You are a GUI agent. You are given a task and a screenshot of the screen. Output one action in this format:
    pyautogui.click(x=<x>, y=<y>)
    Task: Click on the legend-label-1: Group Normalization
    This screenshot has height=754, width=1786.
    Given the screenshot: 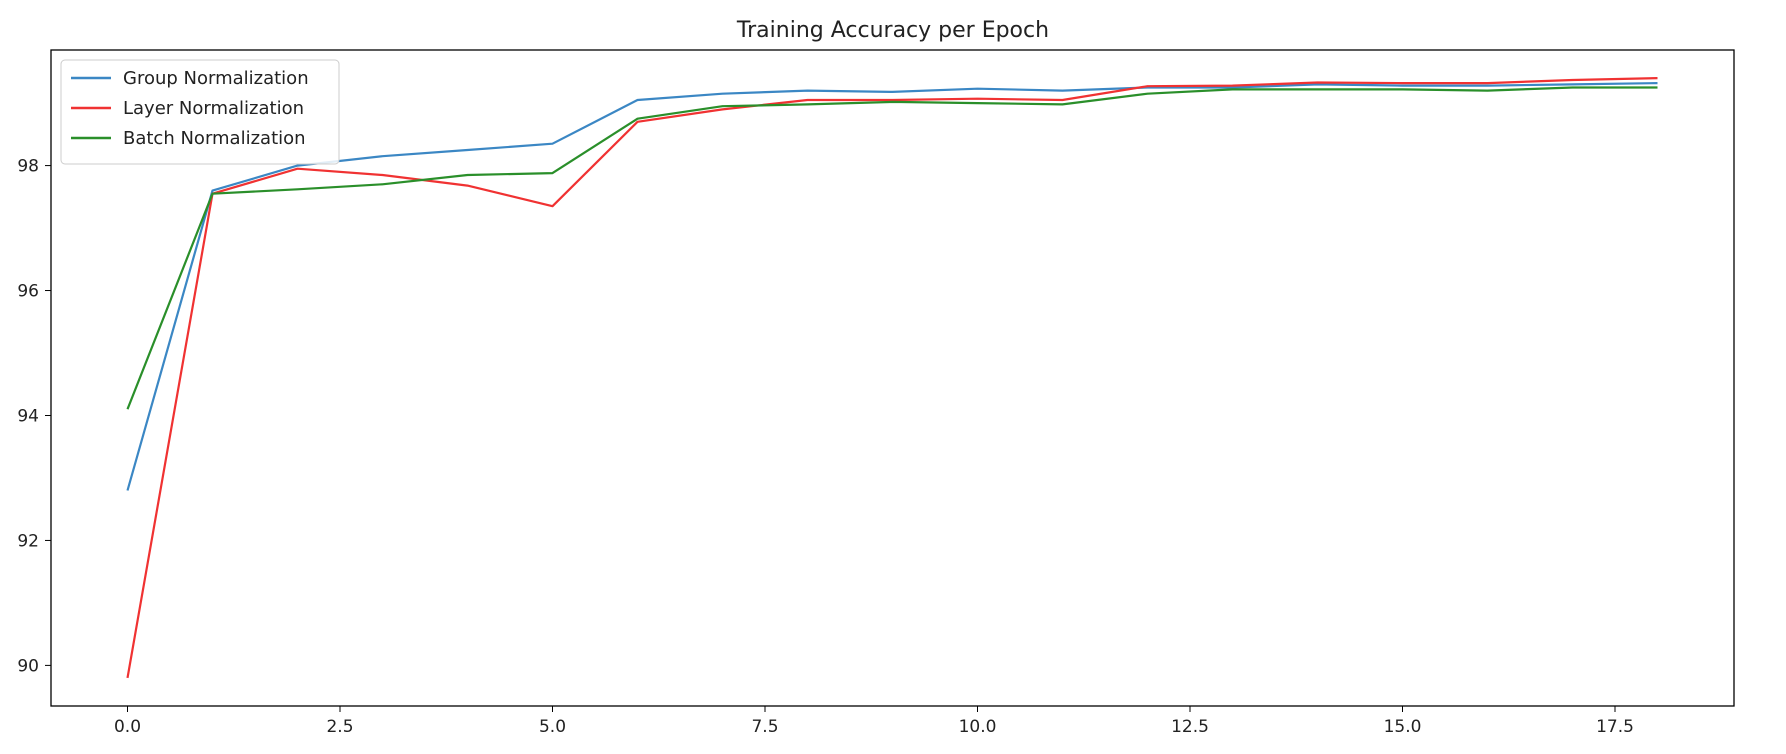 What is the action you would take?
    pyautogui.click(x=216, y=78)
    